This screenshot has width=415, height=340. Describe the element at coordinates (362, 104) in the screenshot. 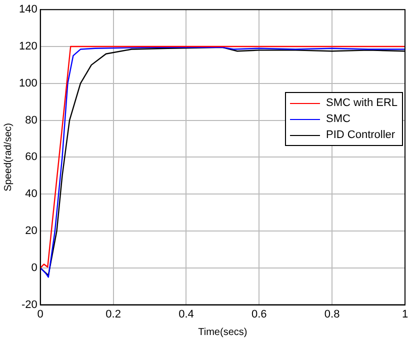

I see `legend-label: SMC with ERL` at that location.